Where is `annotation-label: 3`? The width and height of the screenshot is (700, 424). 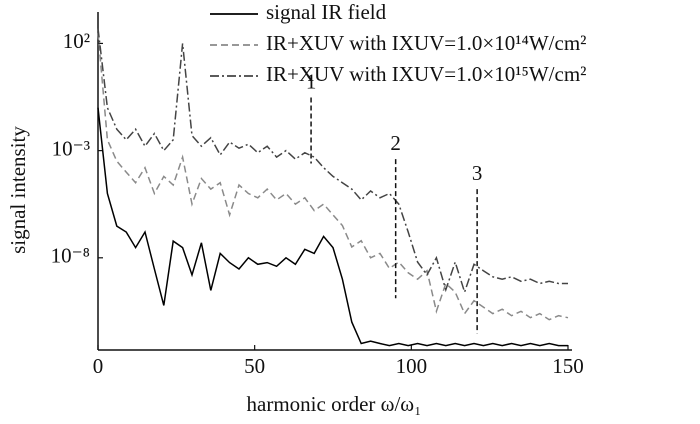 annotation-label: 3 is located at coordinates (477, 173).